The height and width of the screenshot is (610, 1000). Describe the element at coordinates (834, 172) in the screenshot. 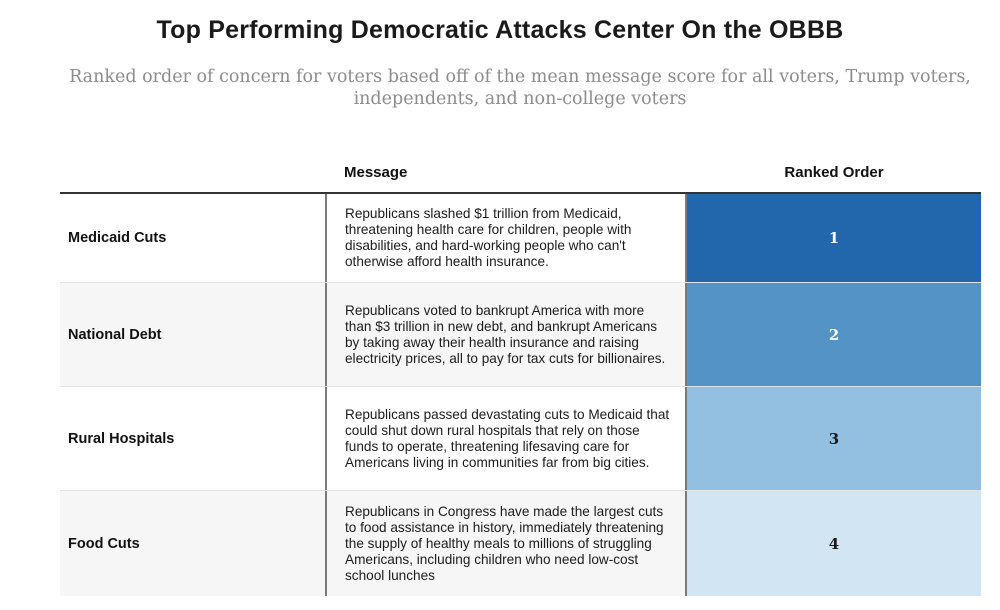

I see `ranked-order-column-header: Ranked Order` at that location.